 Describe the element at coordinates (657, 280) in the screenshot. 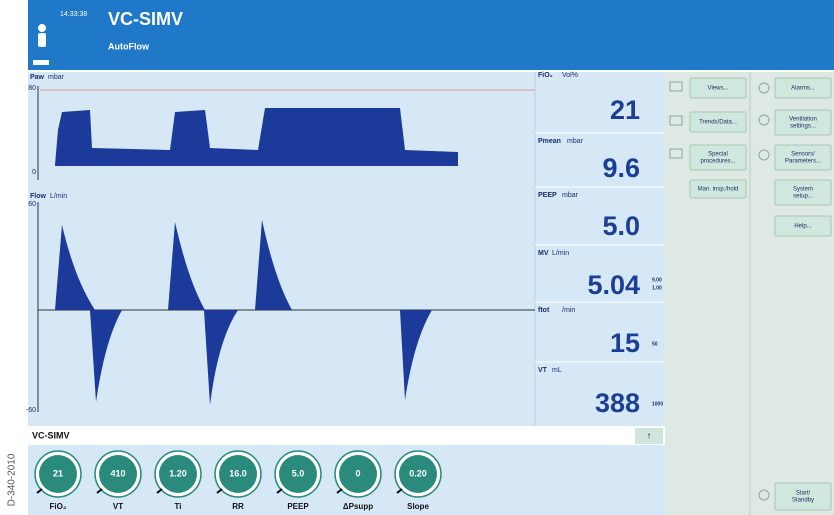

I see `alarm-limit: 9.00` at that location.